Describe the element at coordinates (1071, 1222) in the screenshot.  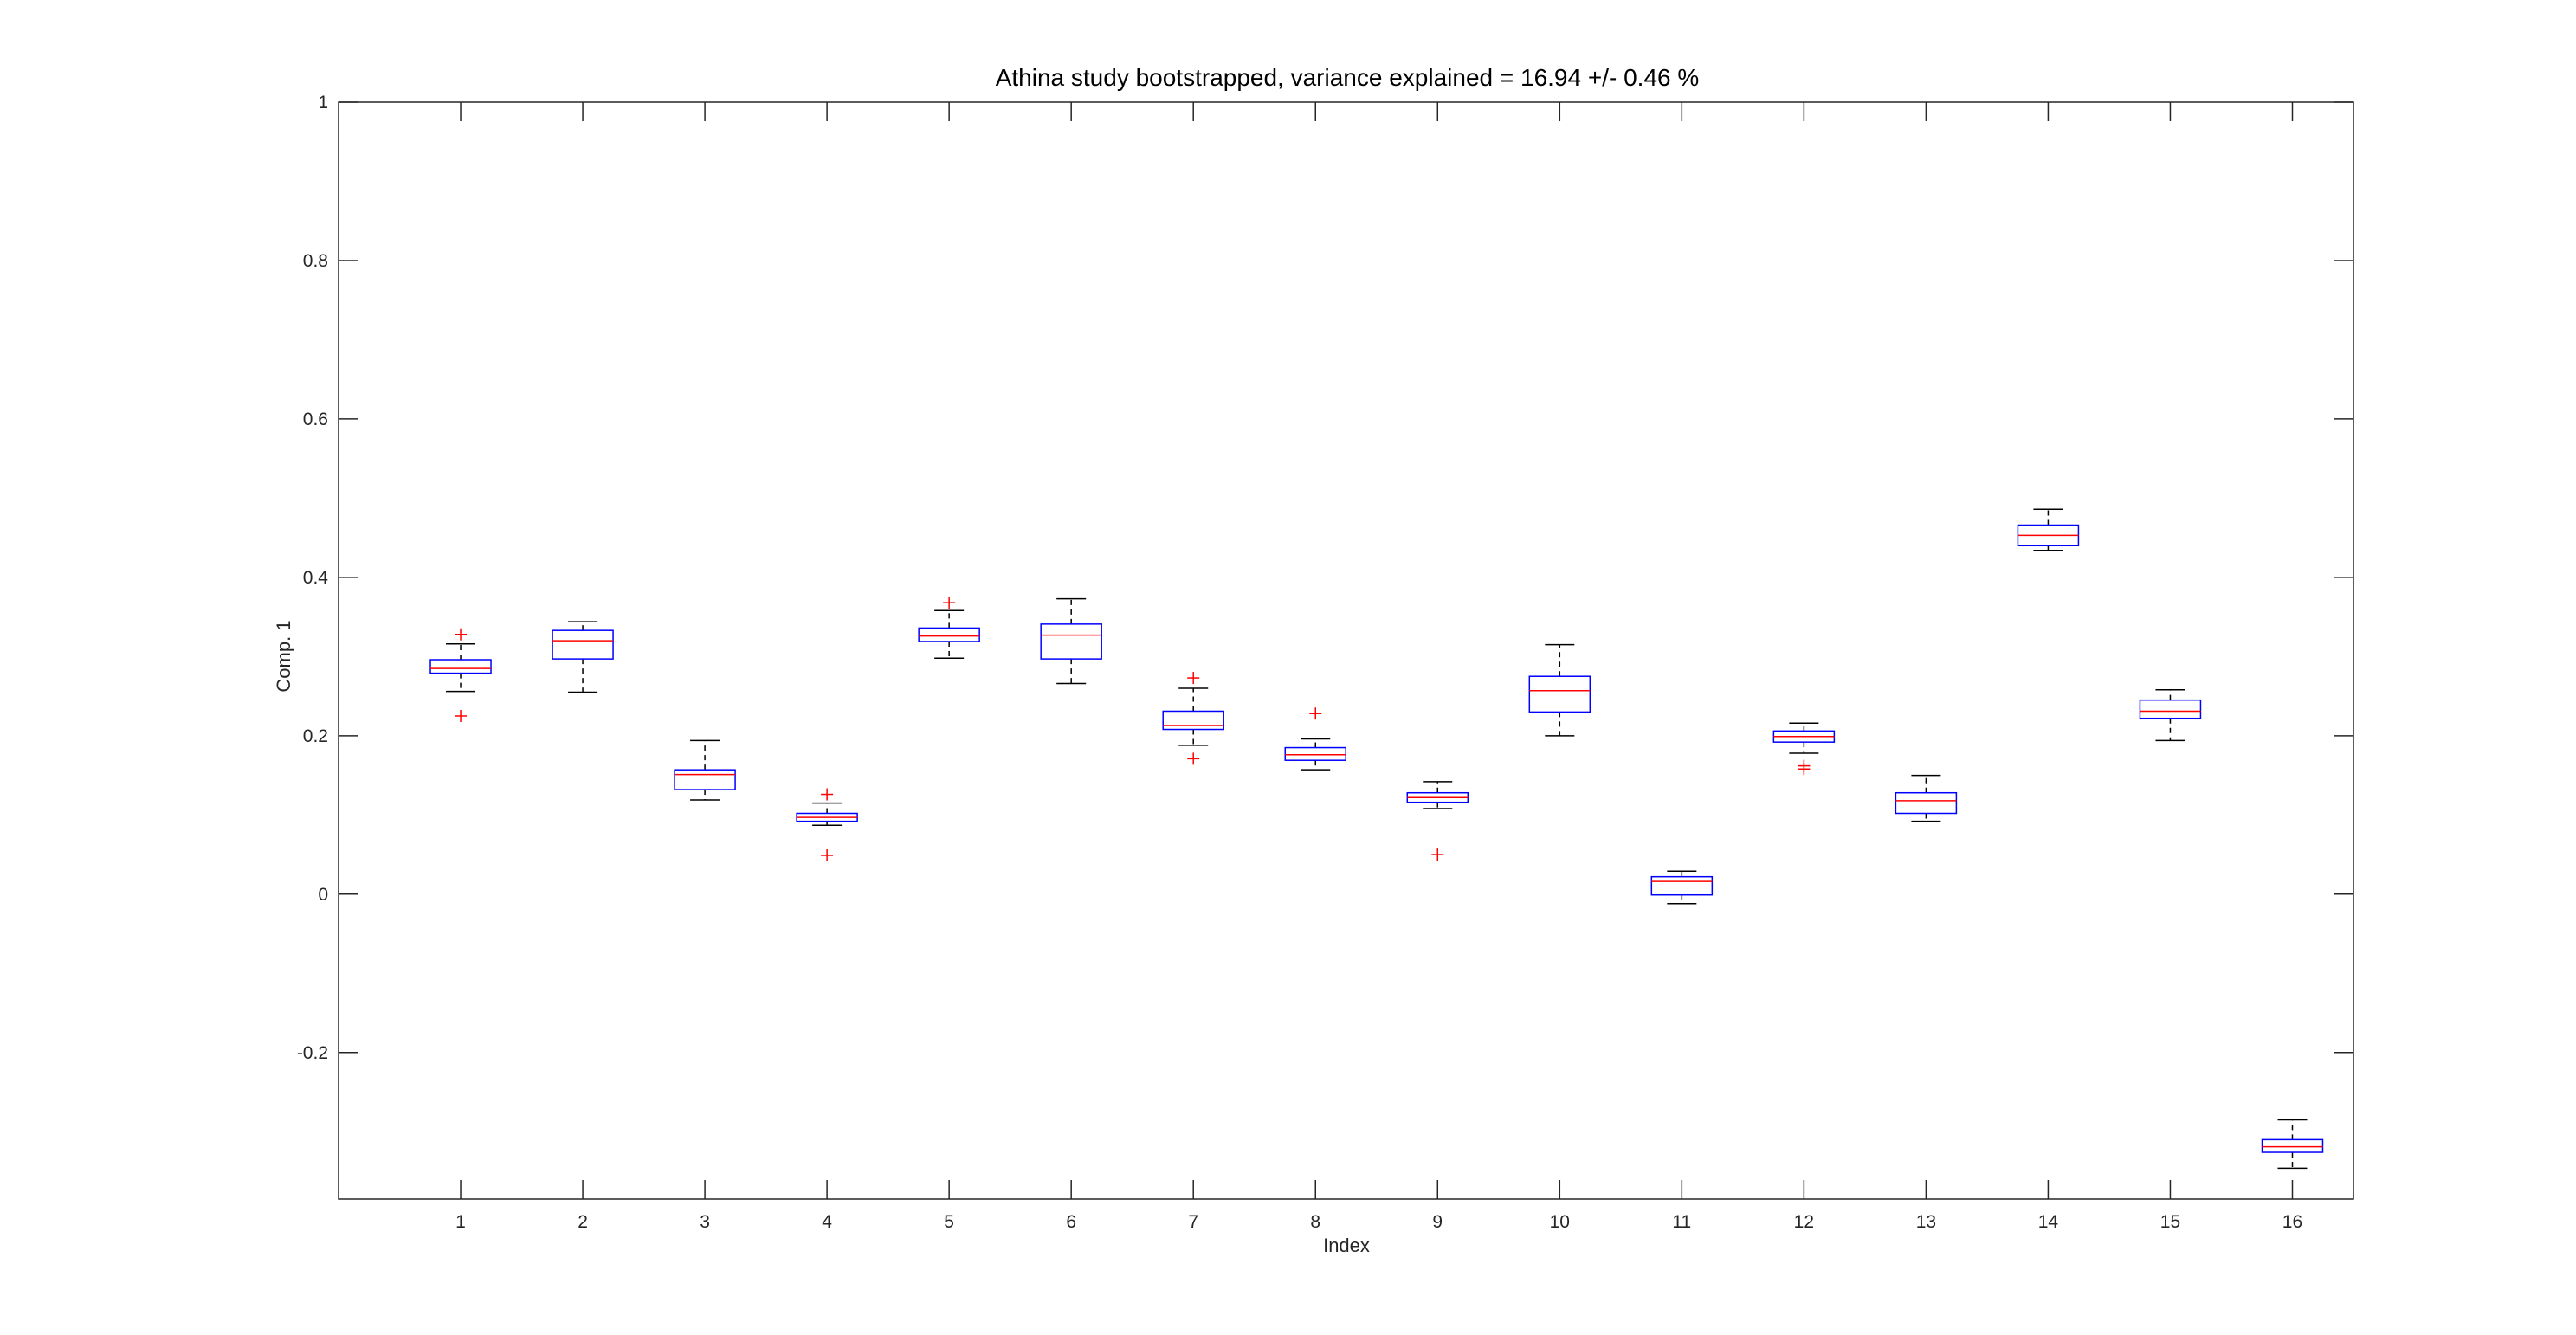
I see `x-tick-label: 6` at that location.